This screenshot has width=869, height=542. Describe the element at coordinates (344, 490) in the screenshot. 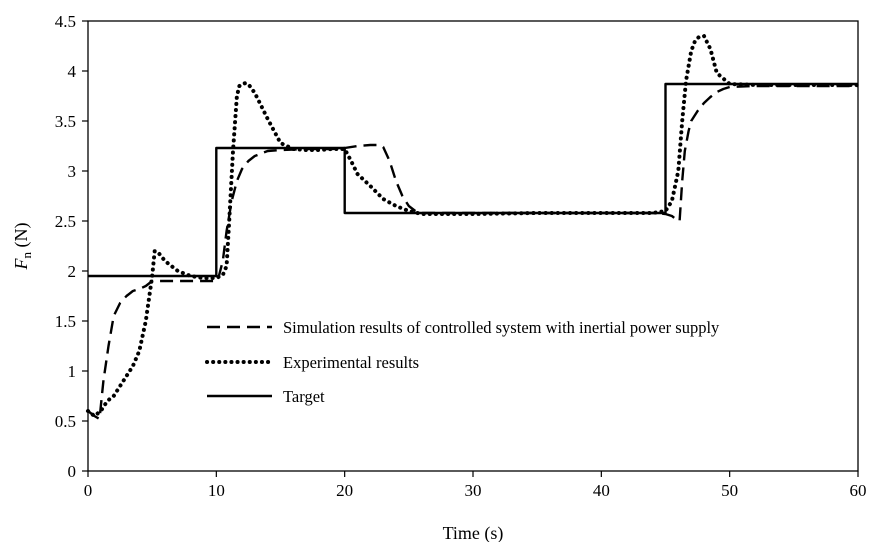

I see `x-tick-label: 20` at that location.